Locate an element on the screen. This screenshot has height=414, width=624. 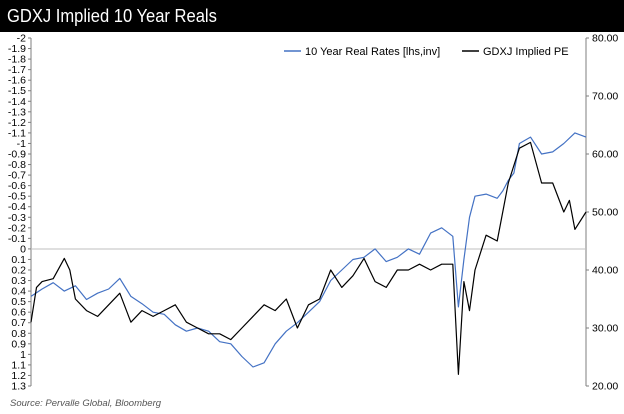
right-tick-label: 20.00 is located at coordinates (605, 387).